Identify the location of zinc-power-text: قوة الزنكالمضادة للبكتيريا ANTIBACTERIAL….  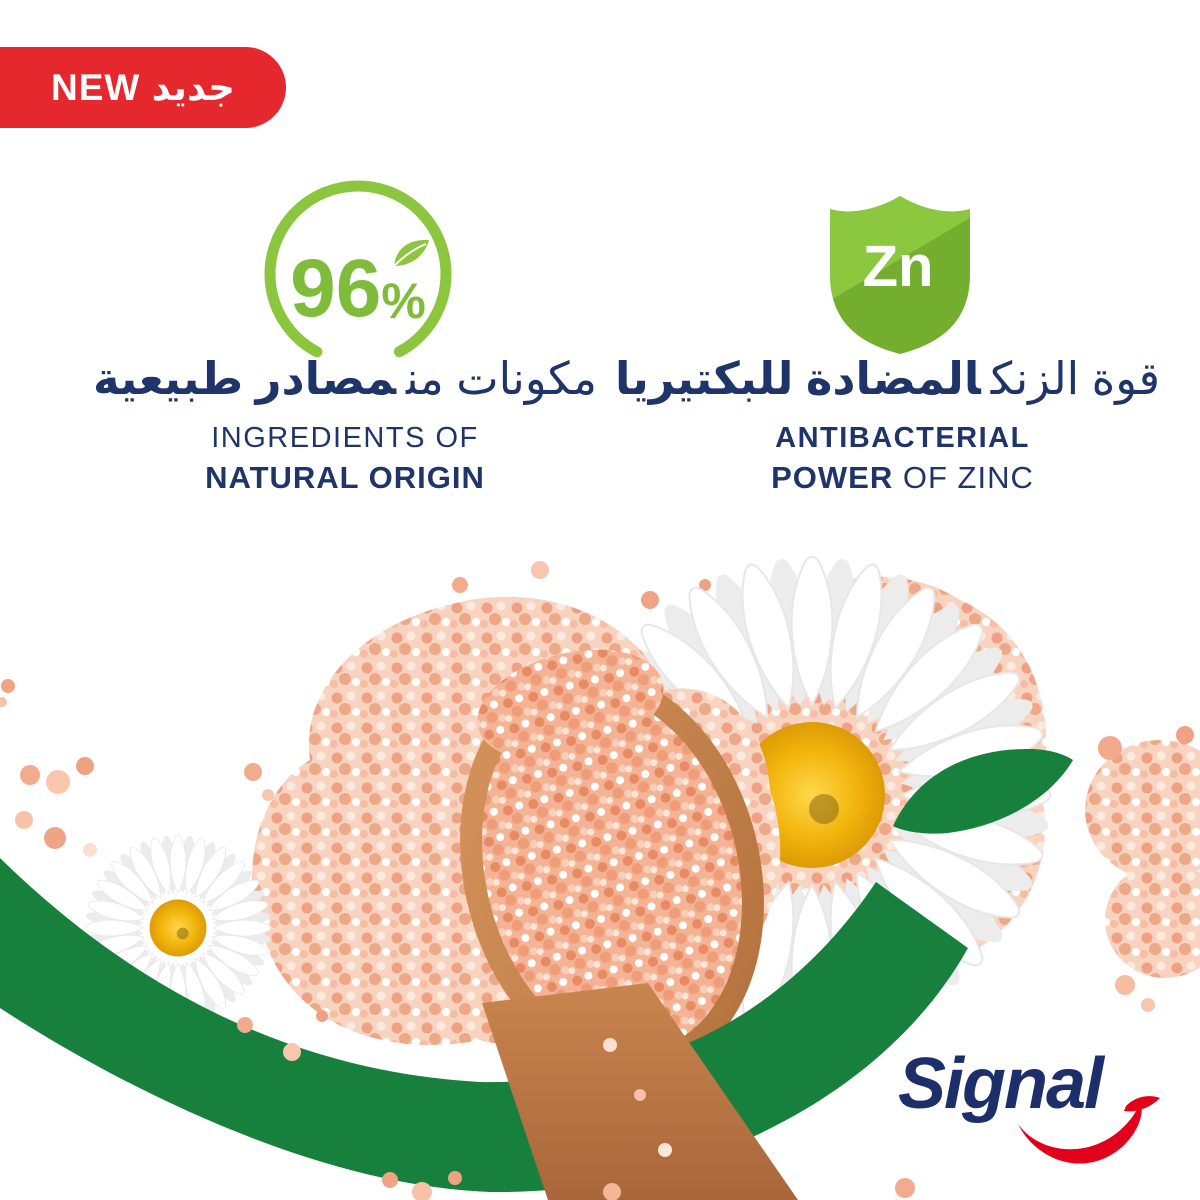
(887, 424).